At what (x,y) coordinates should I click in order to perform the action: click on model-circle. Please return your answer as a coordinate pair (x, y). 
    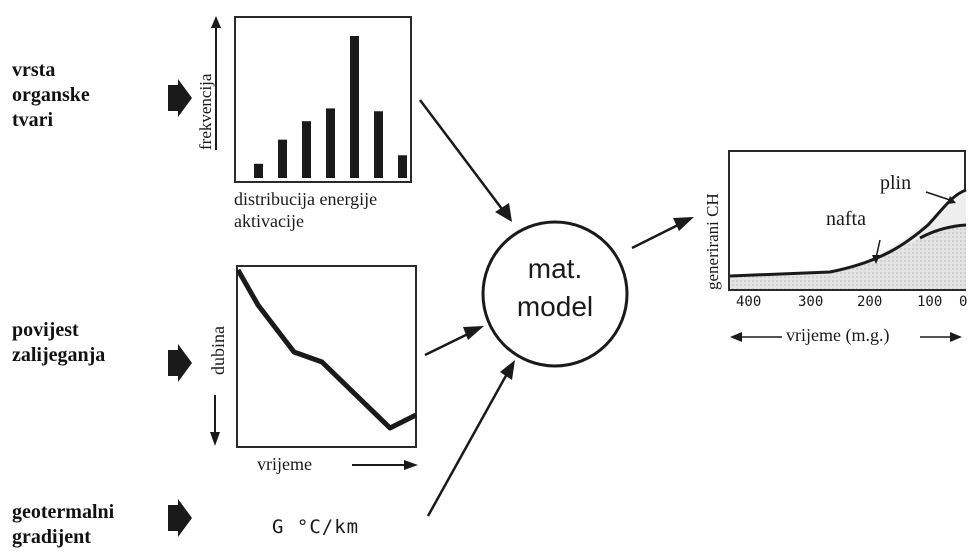
    Looking at the image, I should click on (555, 294).